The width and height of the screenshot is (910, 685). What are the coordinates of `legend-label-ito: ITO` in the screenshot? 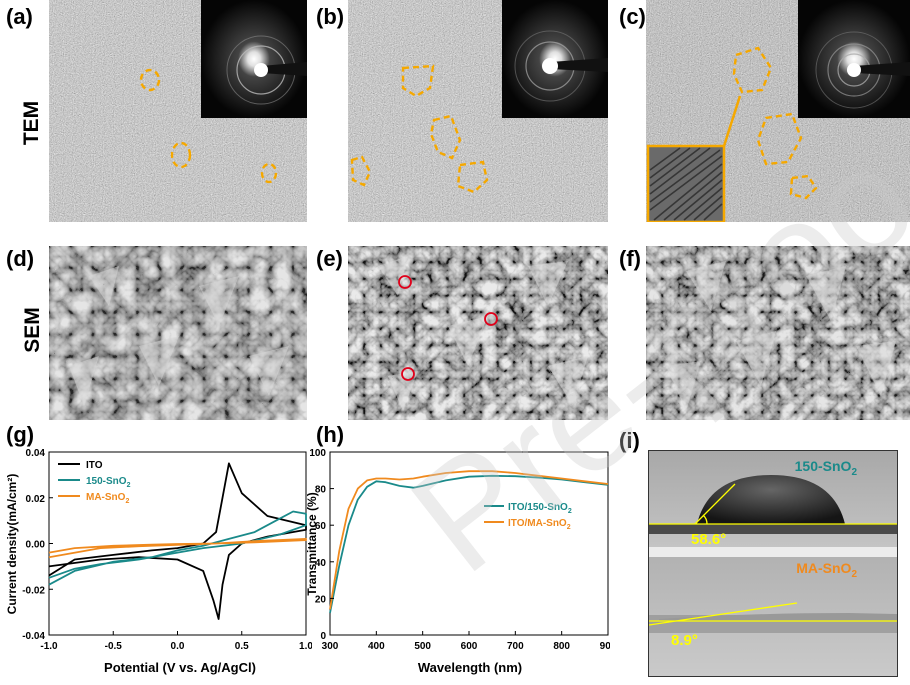 It's located at (94, 465).